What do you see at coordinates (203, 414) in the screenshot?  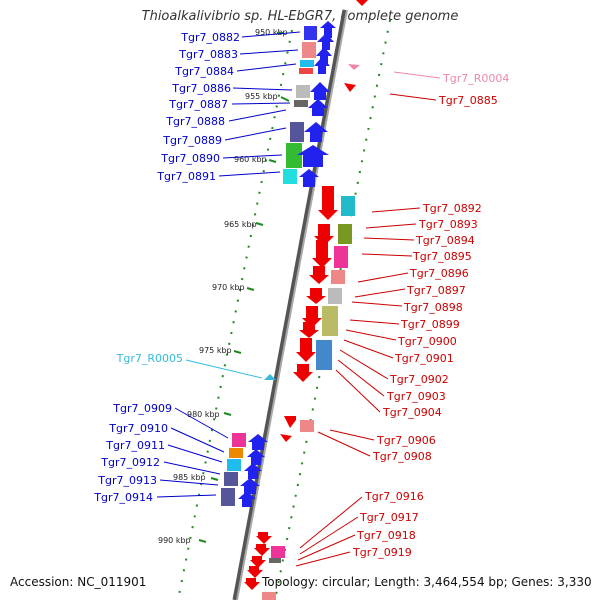 I see `kbp-tick-980: 980 kbp` at bounding box center [203, 414].